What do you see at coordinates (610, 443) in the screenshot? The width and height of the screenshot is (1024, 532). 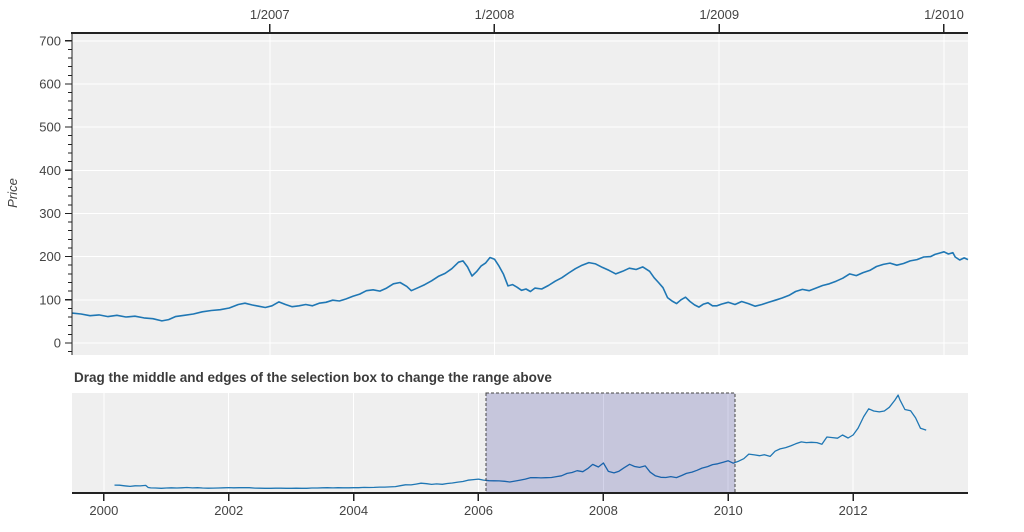 I see `range-selection-box` at bounding box center [610, 443].